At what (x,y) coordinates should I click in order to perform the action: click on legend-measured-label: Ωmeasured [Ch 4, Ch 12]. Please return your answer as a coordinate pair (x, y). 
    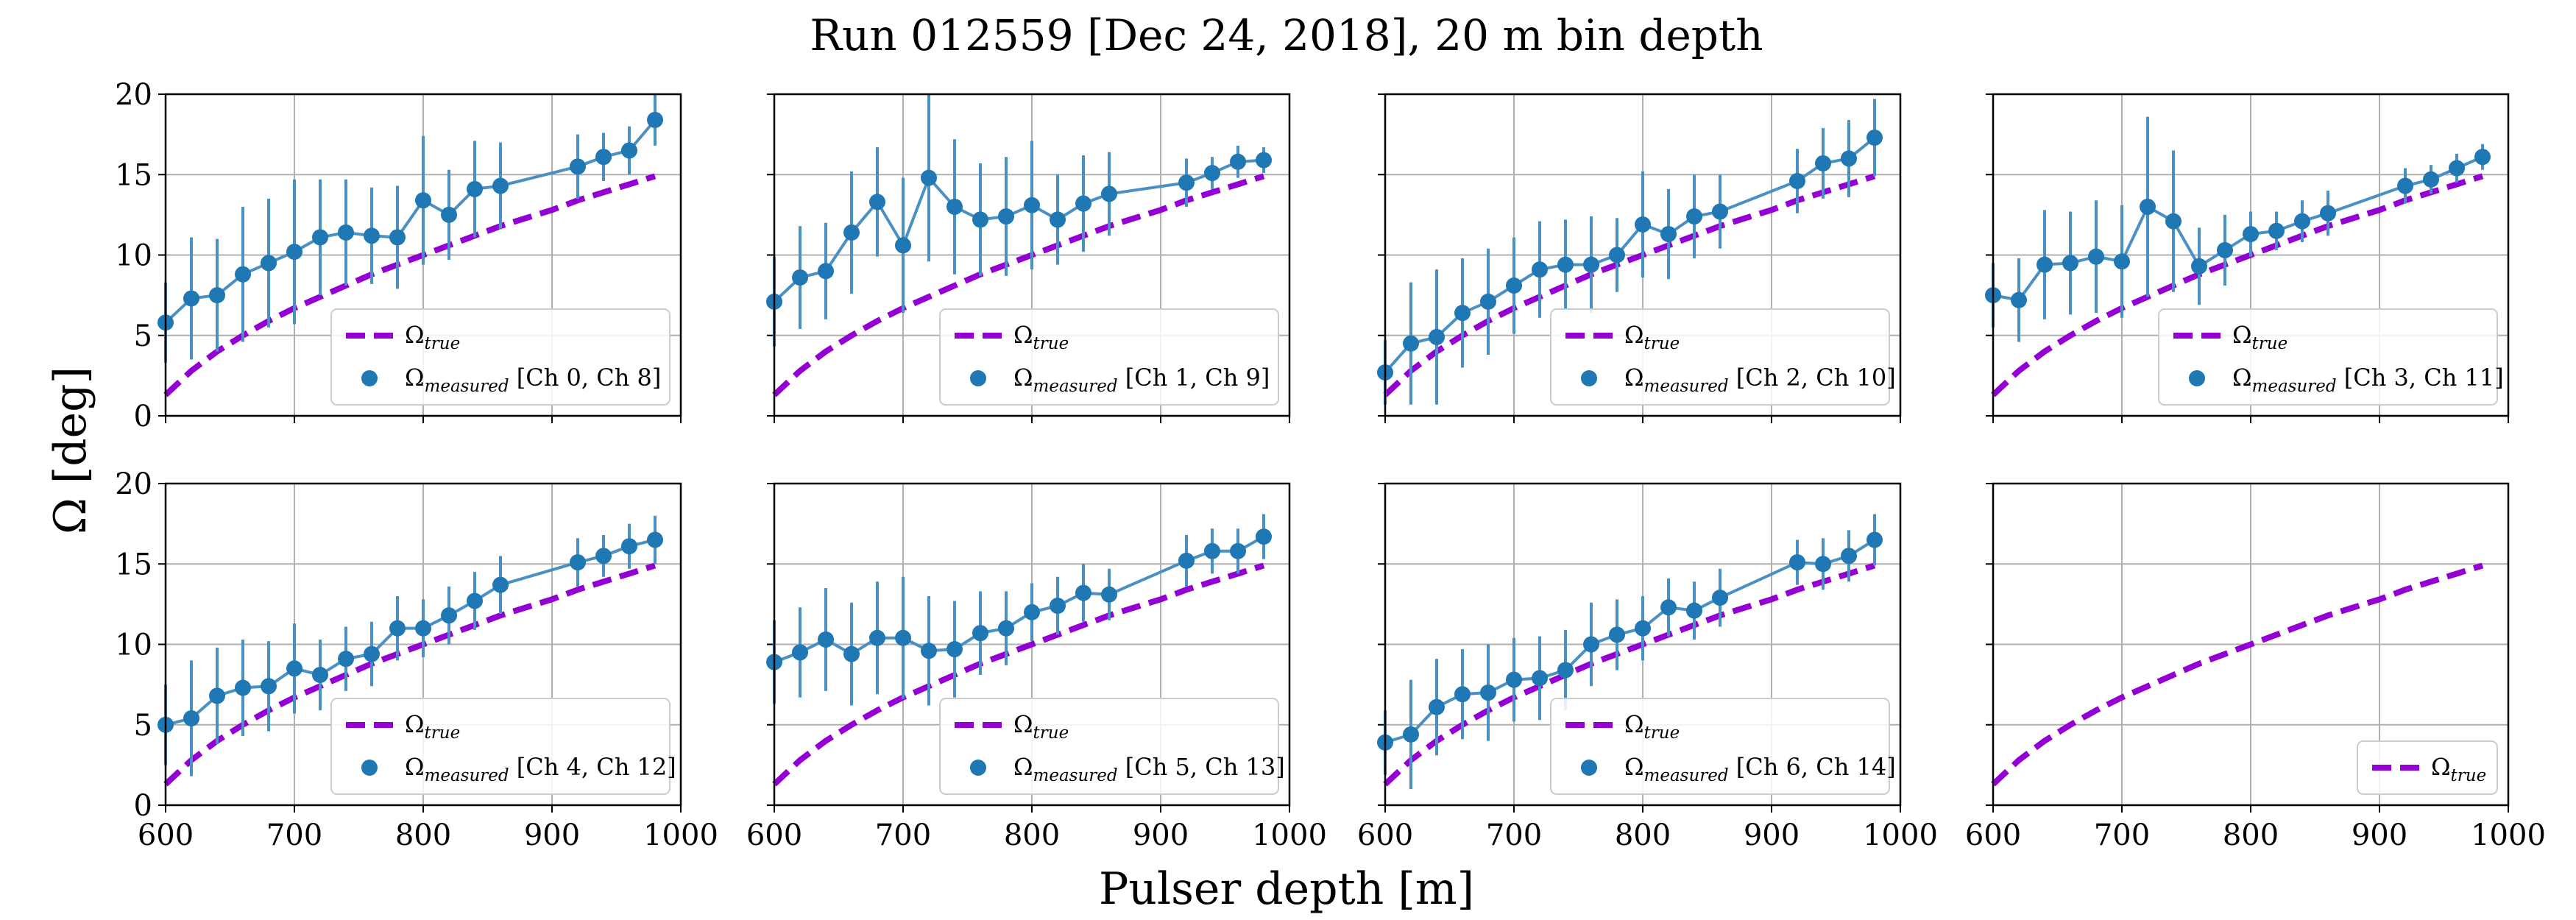
    Looking at the image, I should click on (540, 769).